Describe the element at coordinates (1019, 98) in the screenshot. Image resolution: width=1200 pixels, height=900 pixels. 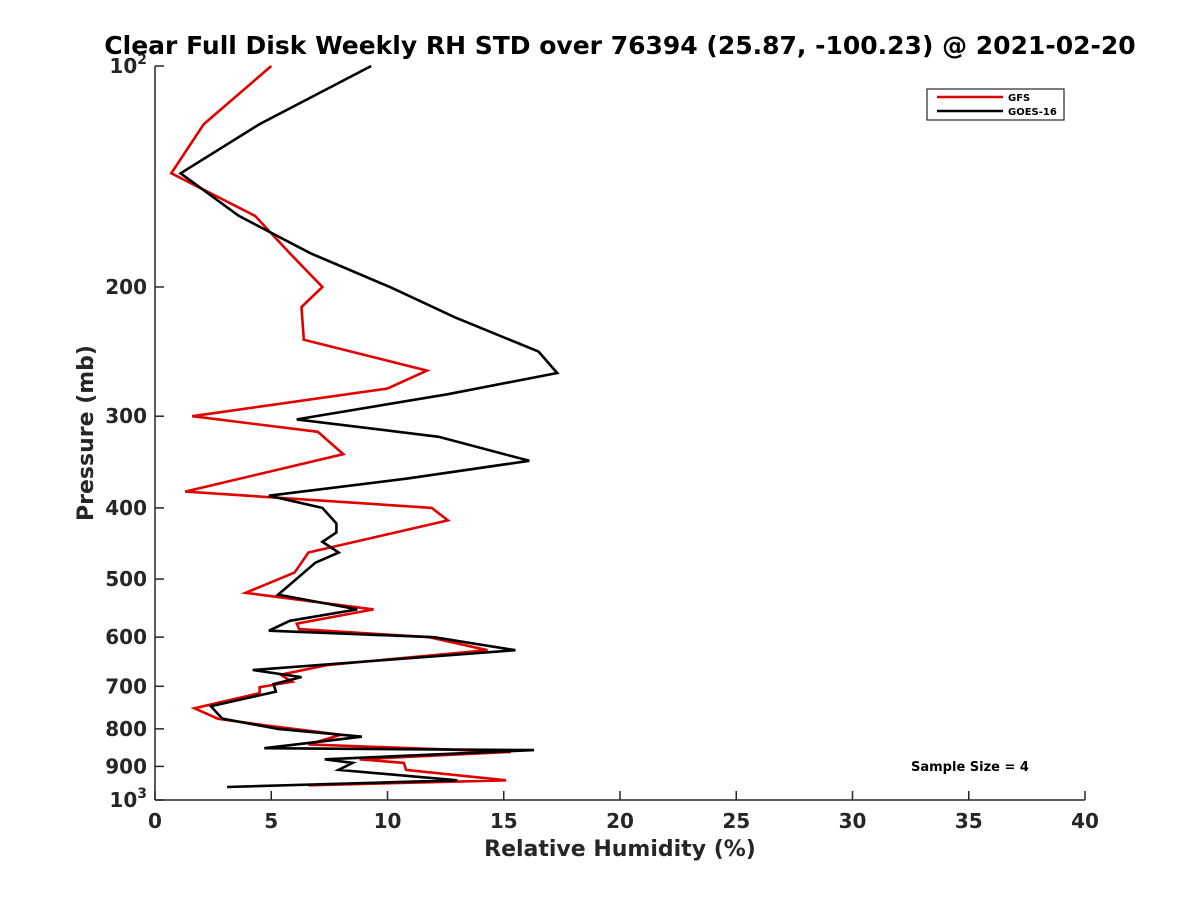
I see `legend-label-gfs: GFS` at that location.